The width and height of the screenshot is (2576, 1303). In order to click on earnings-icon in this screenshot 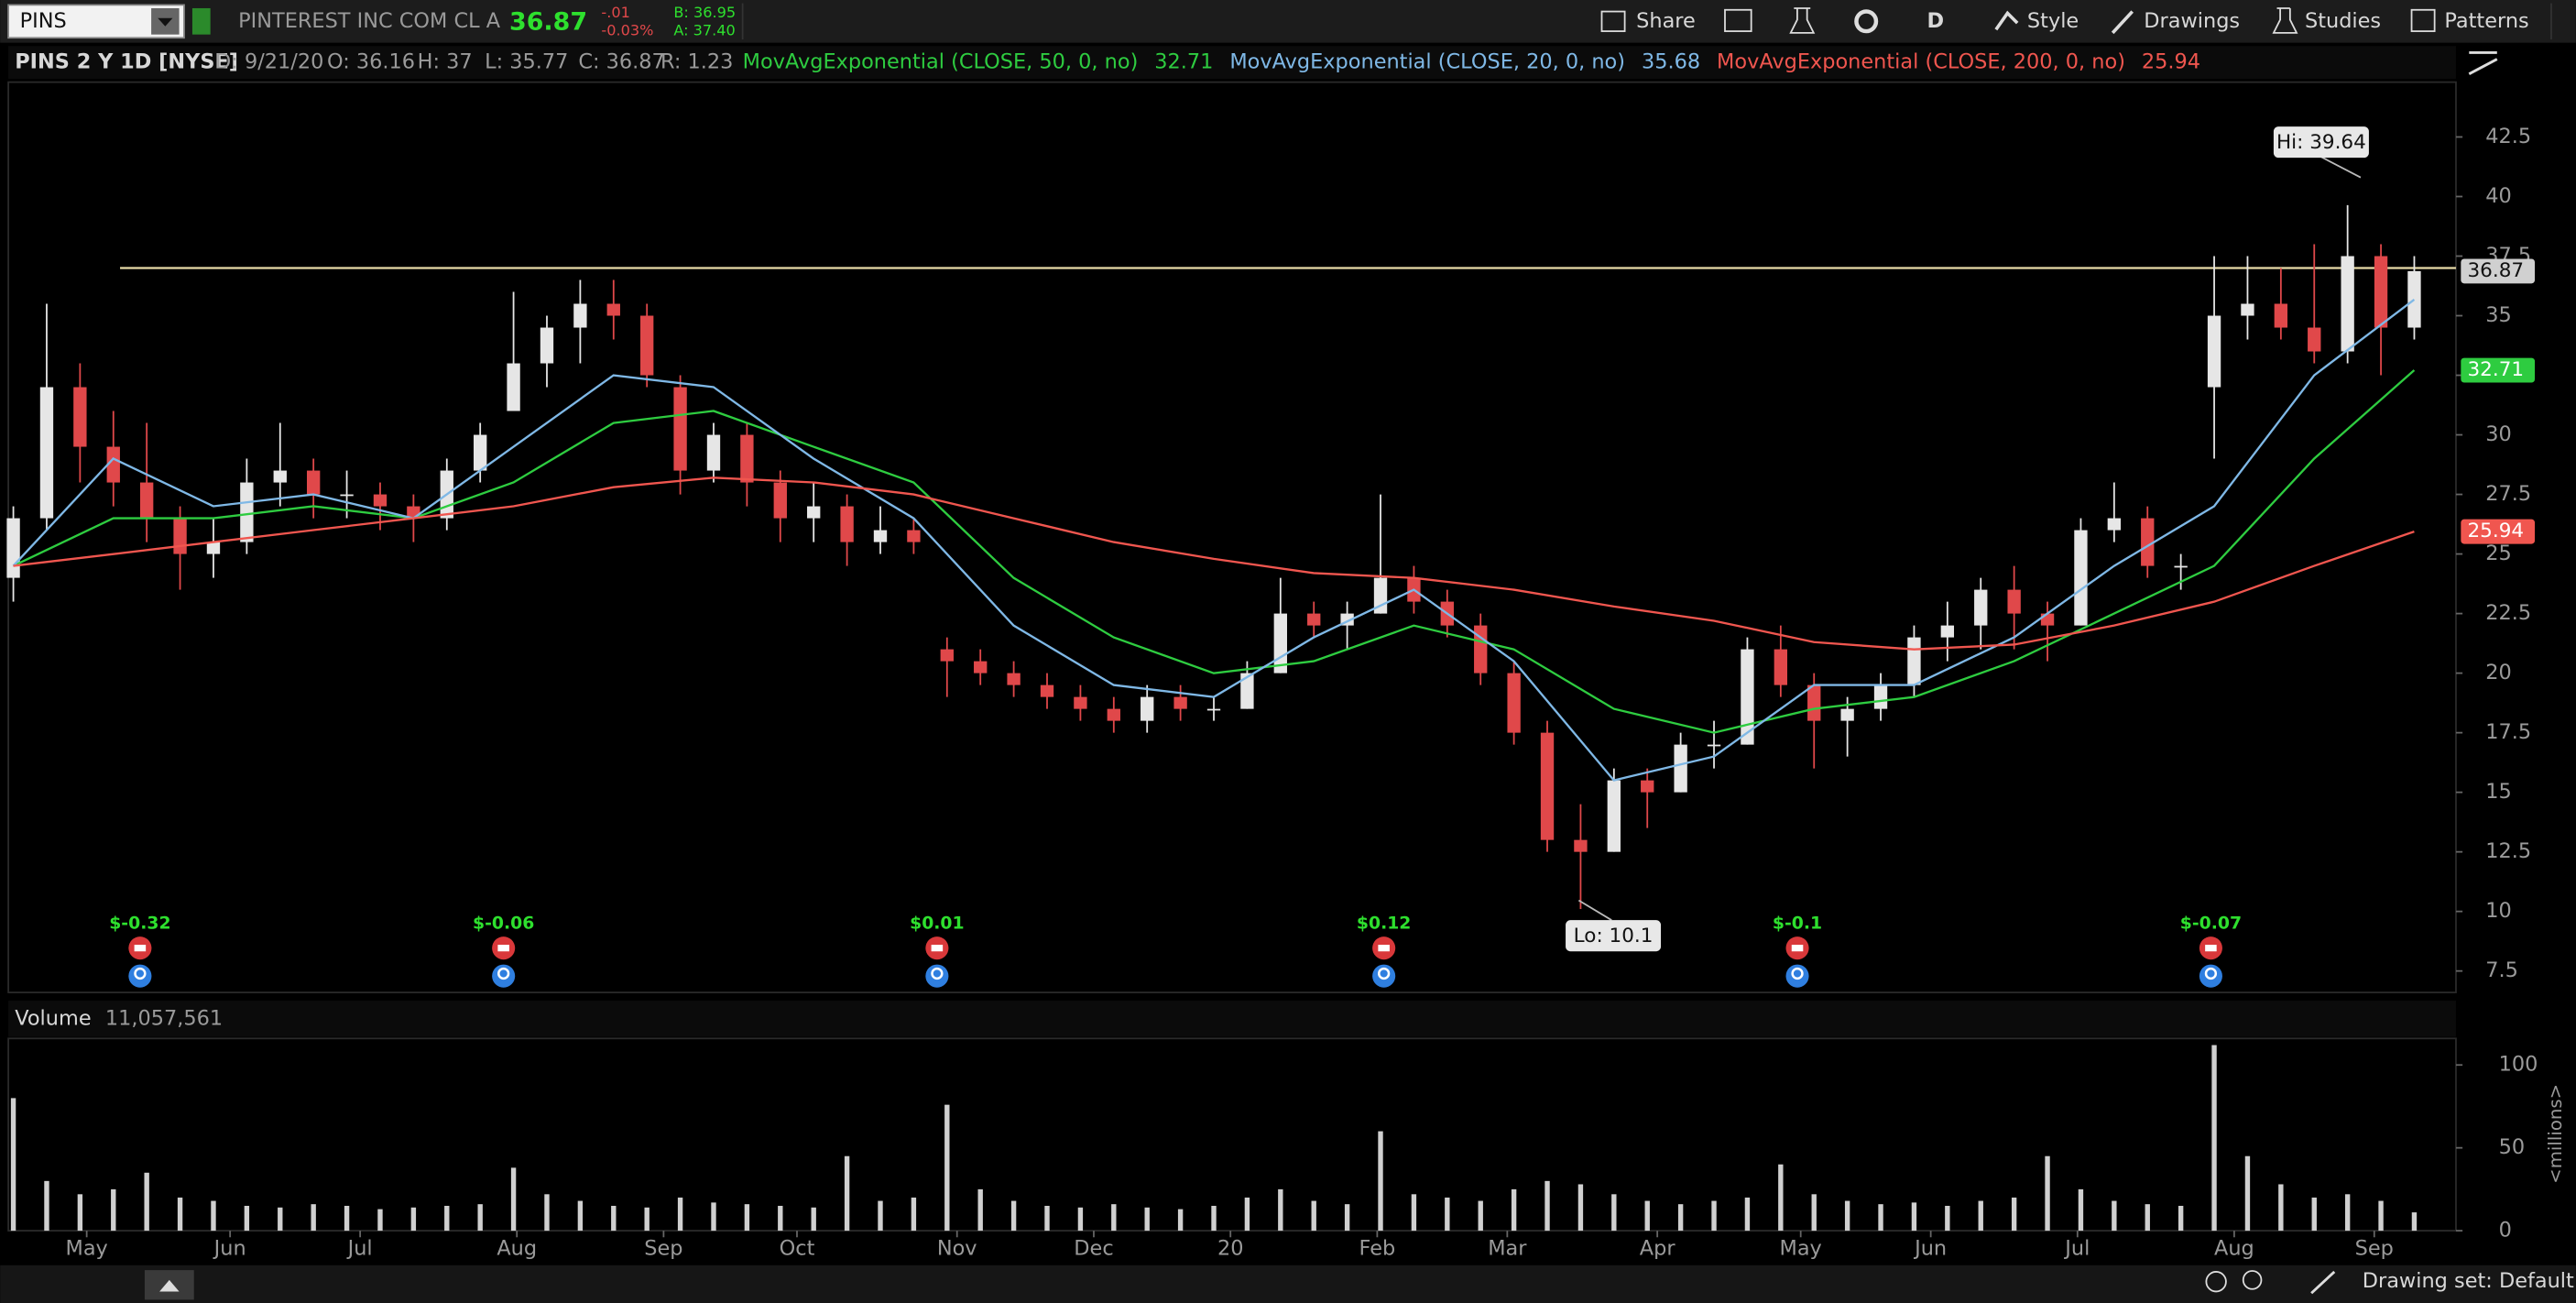, I will do `click(1738, 20)`.